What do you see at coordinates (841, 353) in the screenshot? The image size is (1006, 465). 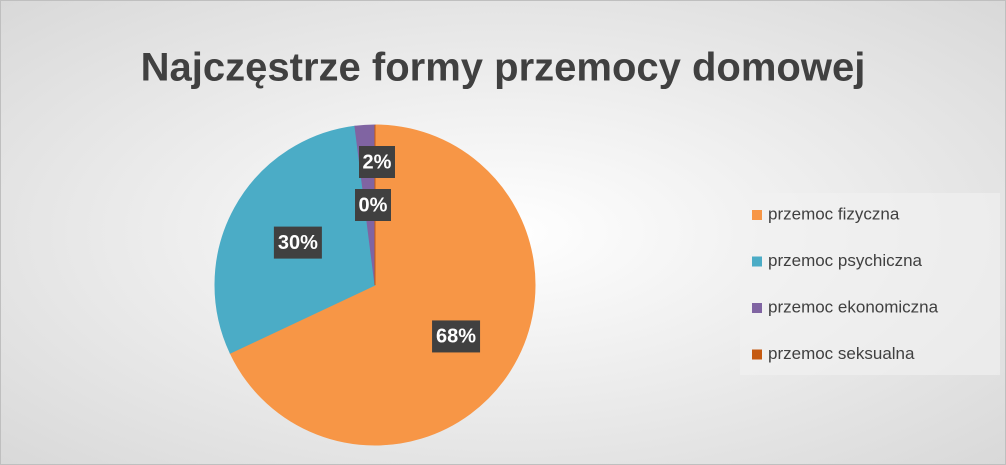 I see `legend-label: przemoc seksualna` at bounding box center [841, 353].